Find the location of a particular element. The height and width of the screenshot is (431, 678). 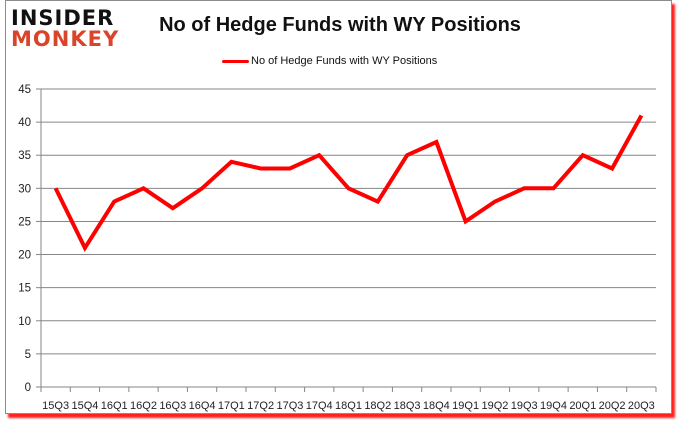

x-tick-label: 18Q4 is located at coordinates (436, 406).